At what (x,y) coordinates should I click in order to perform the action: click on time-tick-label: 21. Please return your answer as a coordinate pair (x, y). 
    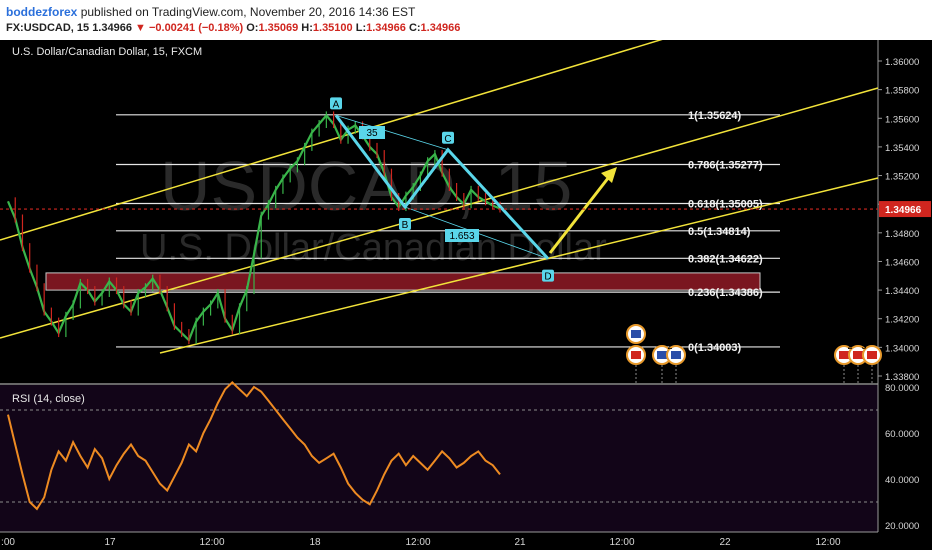
    Looking at the image, I should click on (520, 542).